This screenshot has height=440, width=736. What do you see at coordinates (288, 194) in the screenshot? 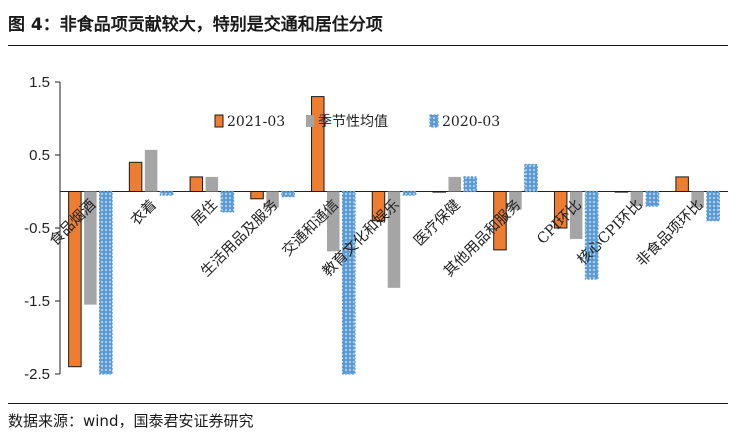
I see `bar-2020-03-生活用品及服务` at bounding box center [288, 194].